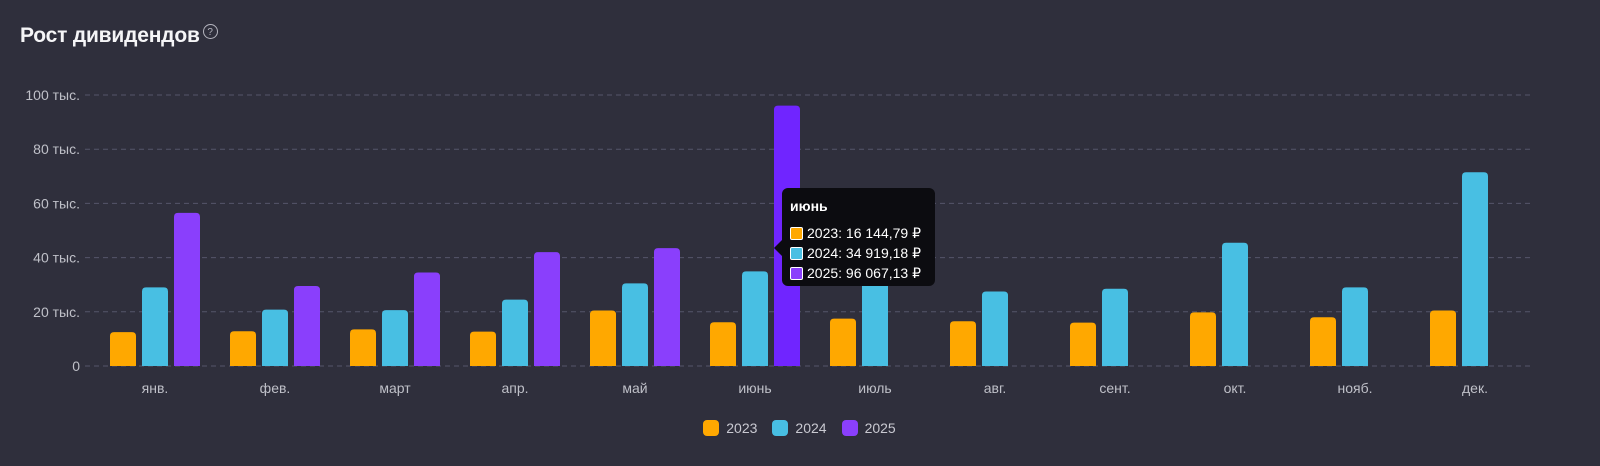 The image size is (1600, 466). I want to click on legend-label-2024: 2024, so click(811, 428).